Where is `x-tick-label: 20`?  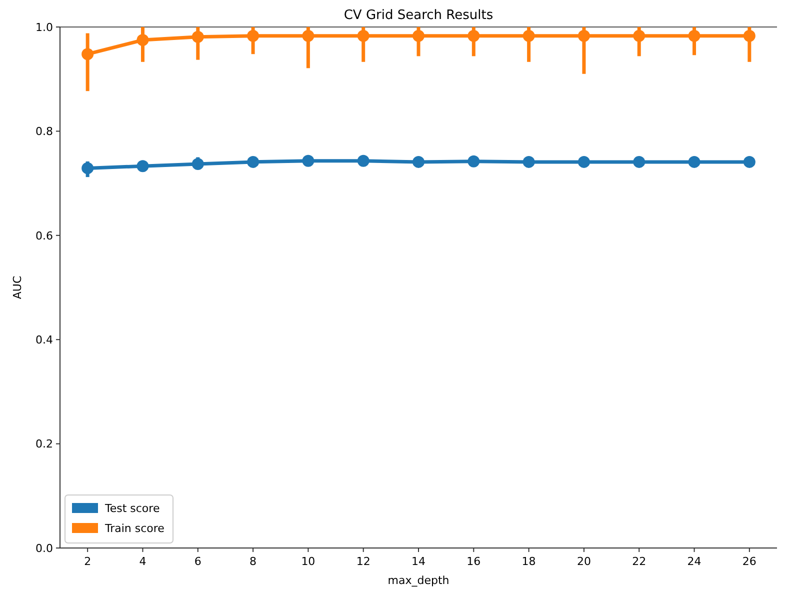 x-tick-label: 20 is located at coordinates (583, 561).